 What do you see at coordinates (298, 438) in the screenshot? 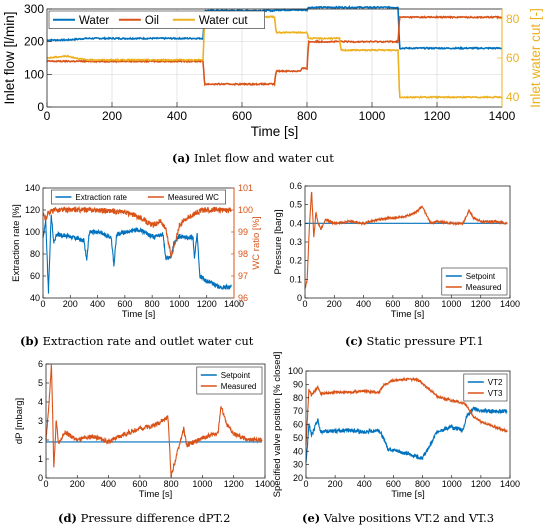
I see `y-tick-label: 50` at bounding box center [298, 438].